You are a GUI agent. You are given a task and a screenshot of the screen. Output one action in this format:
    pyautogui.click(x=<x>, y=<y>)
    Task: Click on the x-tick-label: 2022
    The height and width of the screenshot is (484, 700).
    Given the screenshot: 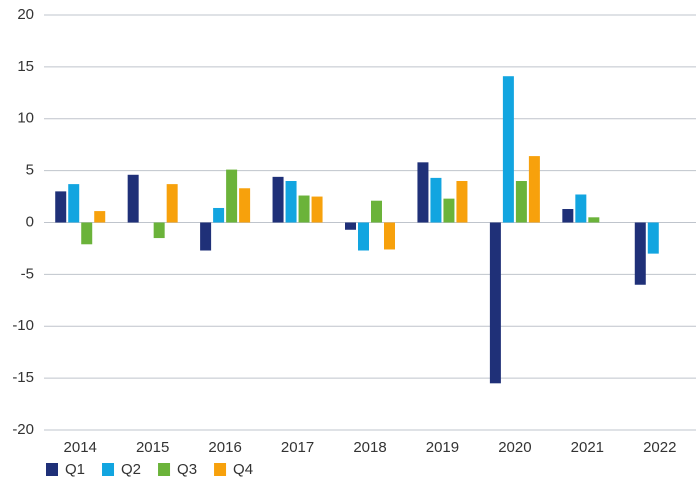 What is the action you would take?
    pyautogui.click(x=659, y=447)
    